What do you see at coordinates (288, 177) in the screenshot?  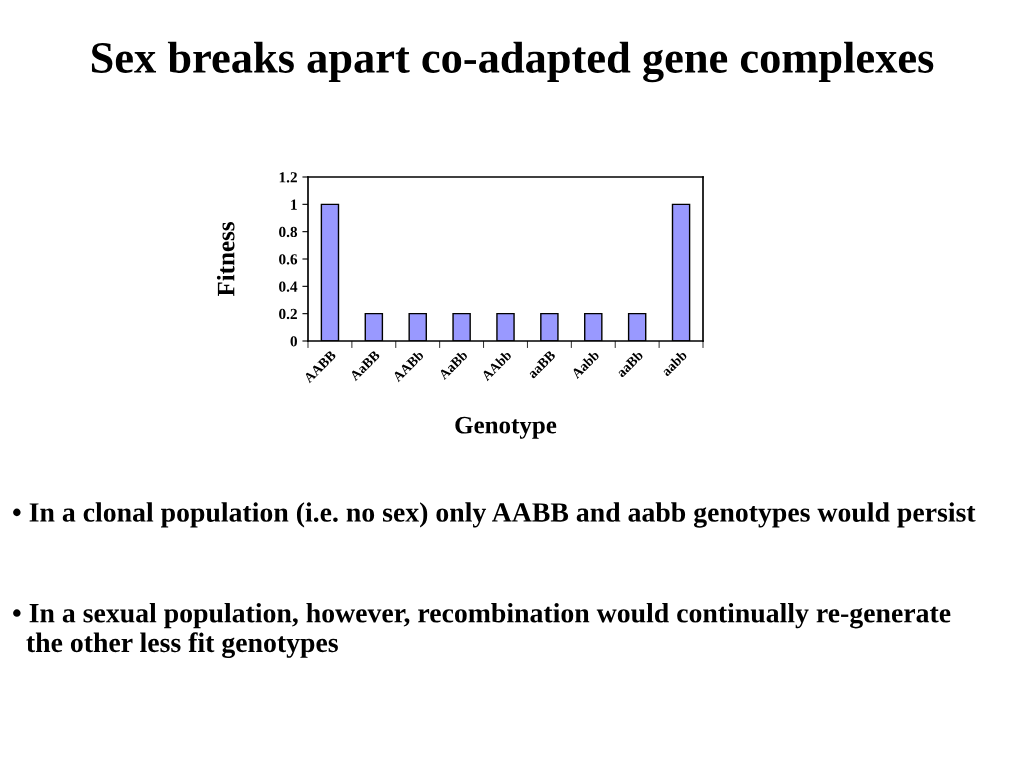 I see `y-tick-label: 1.2` at bounding box center [288, 177].